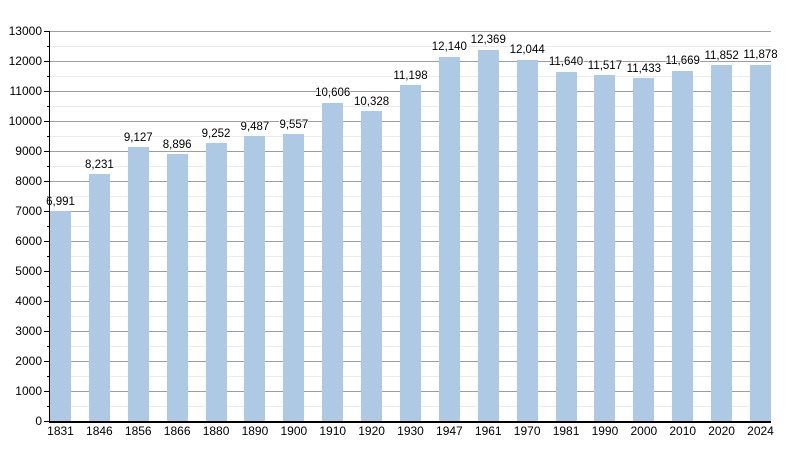 The width and height of the screenshot is (800, 450). What do you see at coordinates (177, 144) in the screenshot?
I see `bar-value-label: 8,896` at bounding box center [177, 144].